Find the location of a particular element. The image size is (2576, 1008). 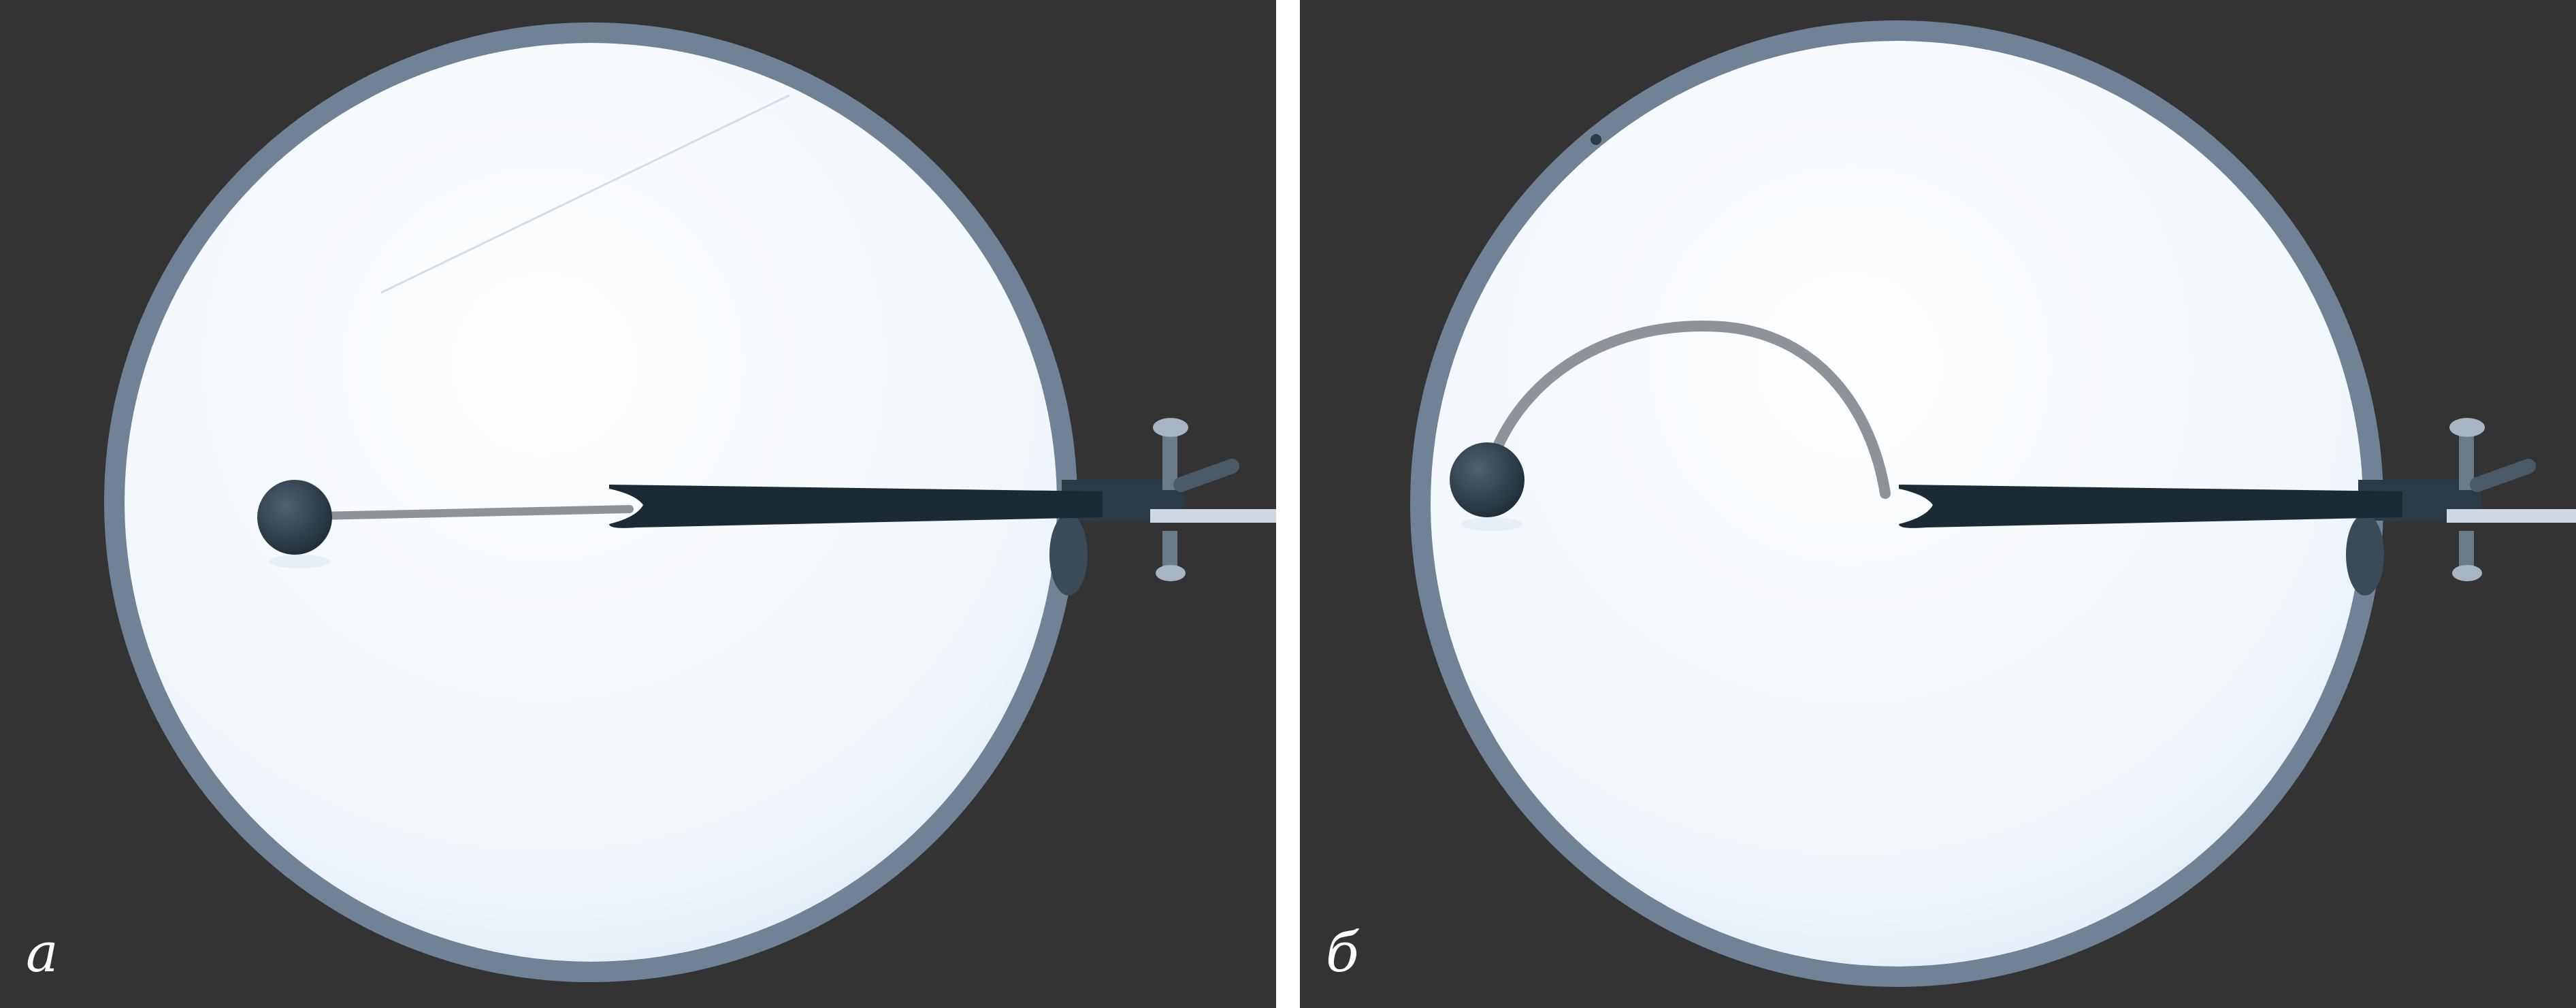

disk-scratch is located at coordinates (585, 194).